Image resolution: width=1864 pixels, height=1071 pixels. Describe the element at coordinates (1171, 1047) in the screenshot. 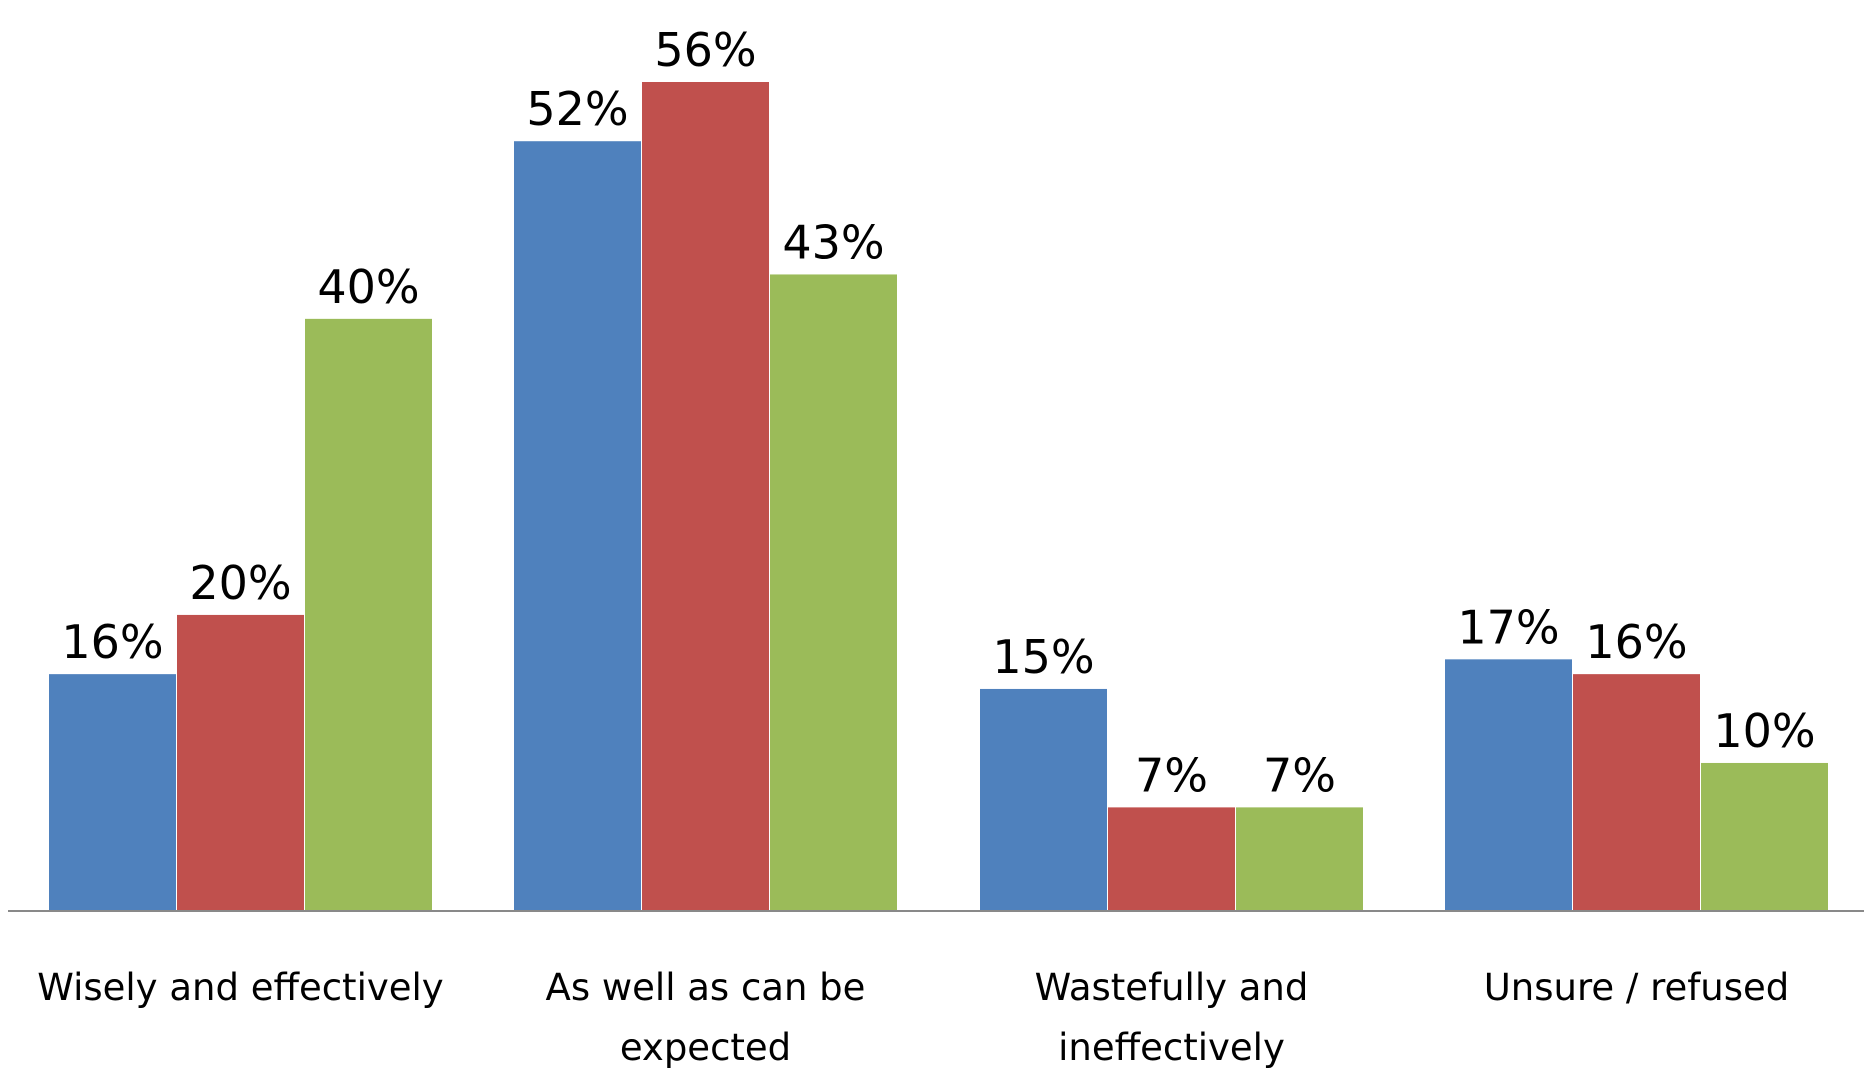

I see `category-label-2-line-1: ineffectively` at that location.